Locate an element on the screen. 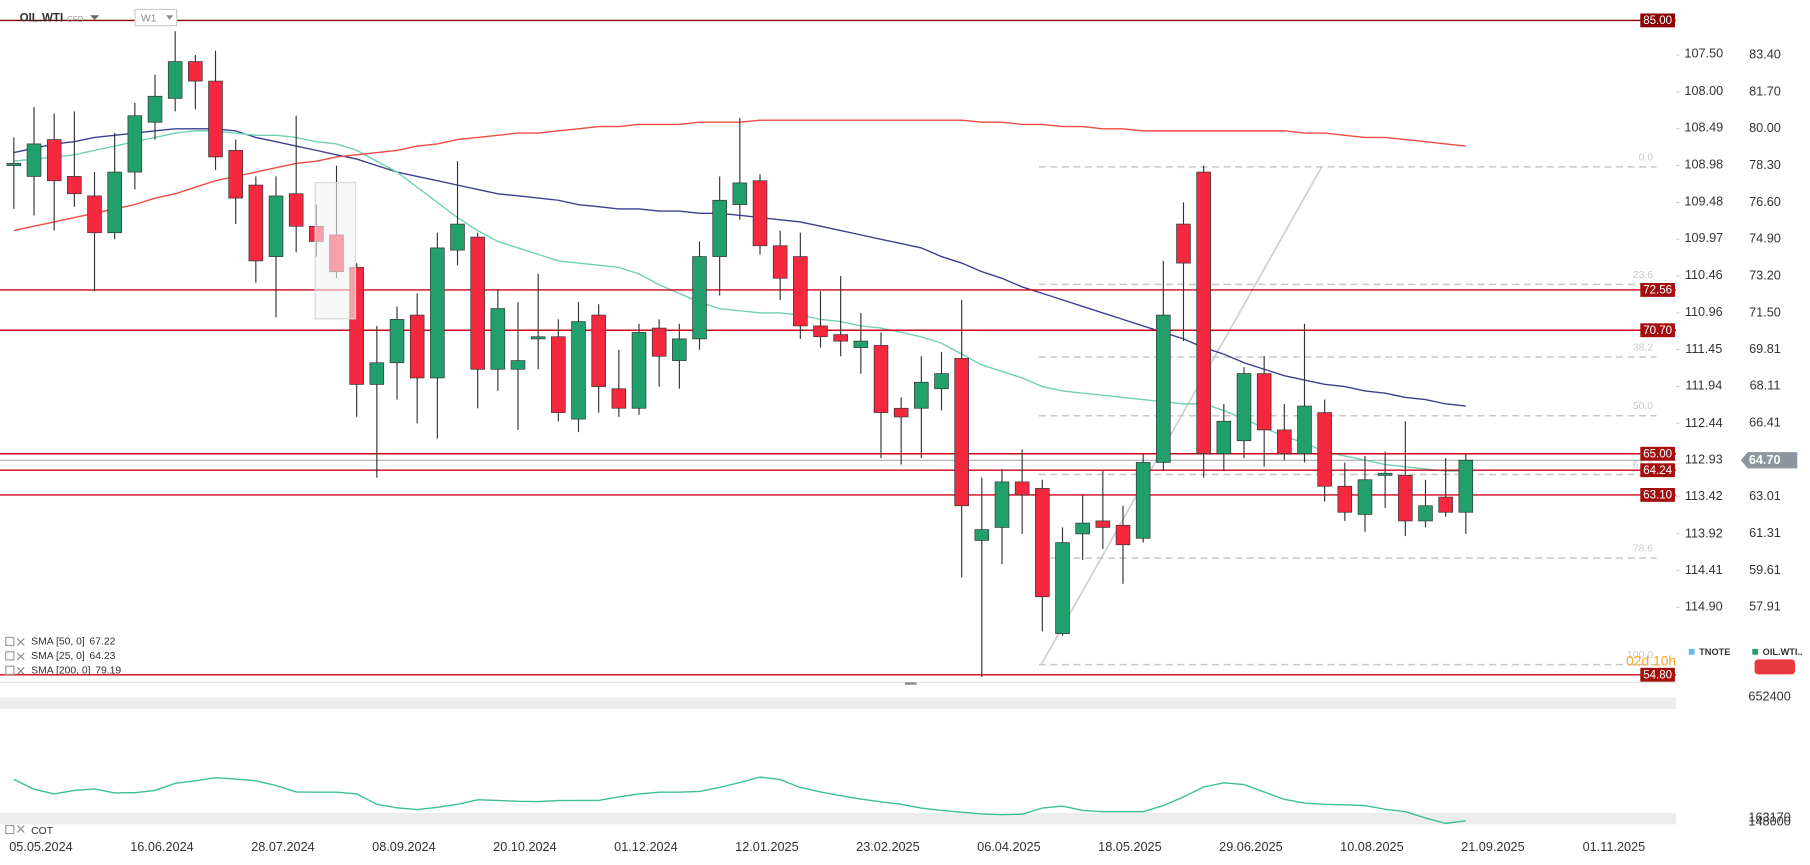 The height and width of the screenshot is (865, 1810). legend-icon is located at coordinates (10, 829).